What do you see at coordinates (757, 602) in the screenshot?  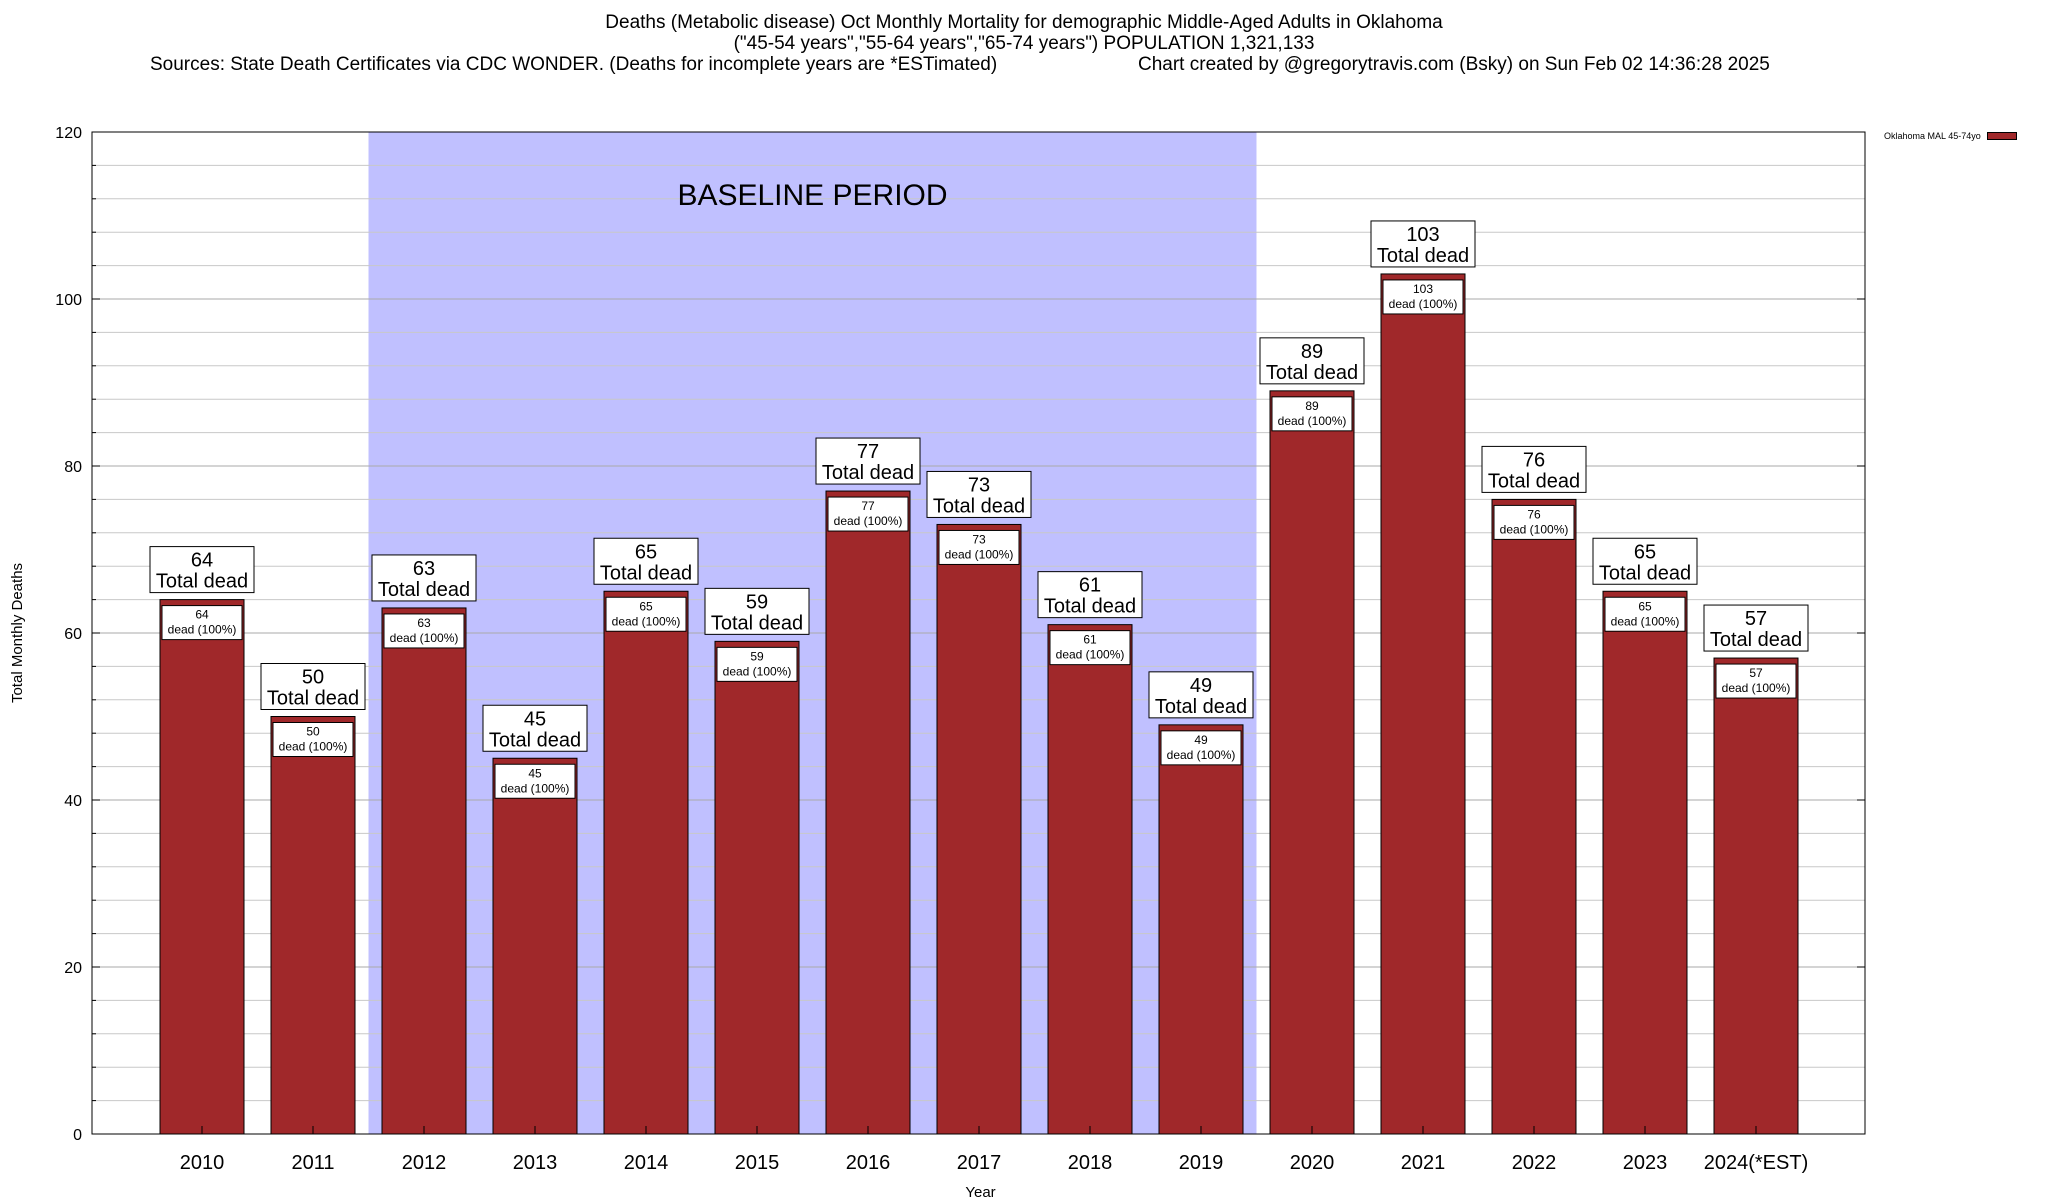 I see `top-value-label: 59` at bounding box center [757, 602].